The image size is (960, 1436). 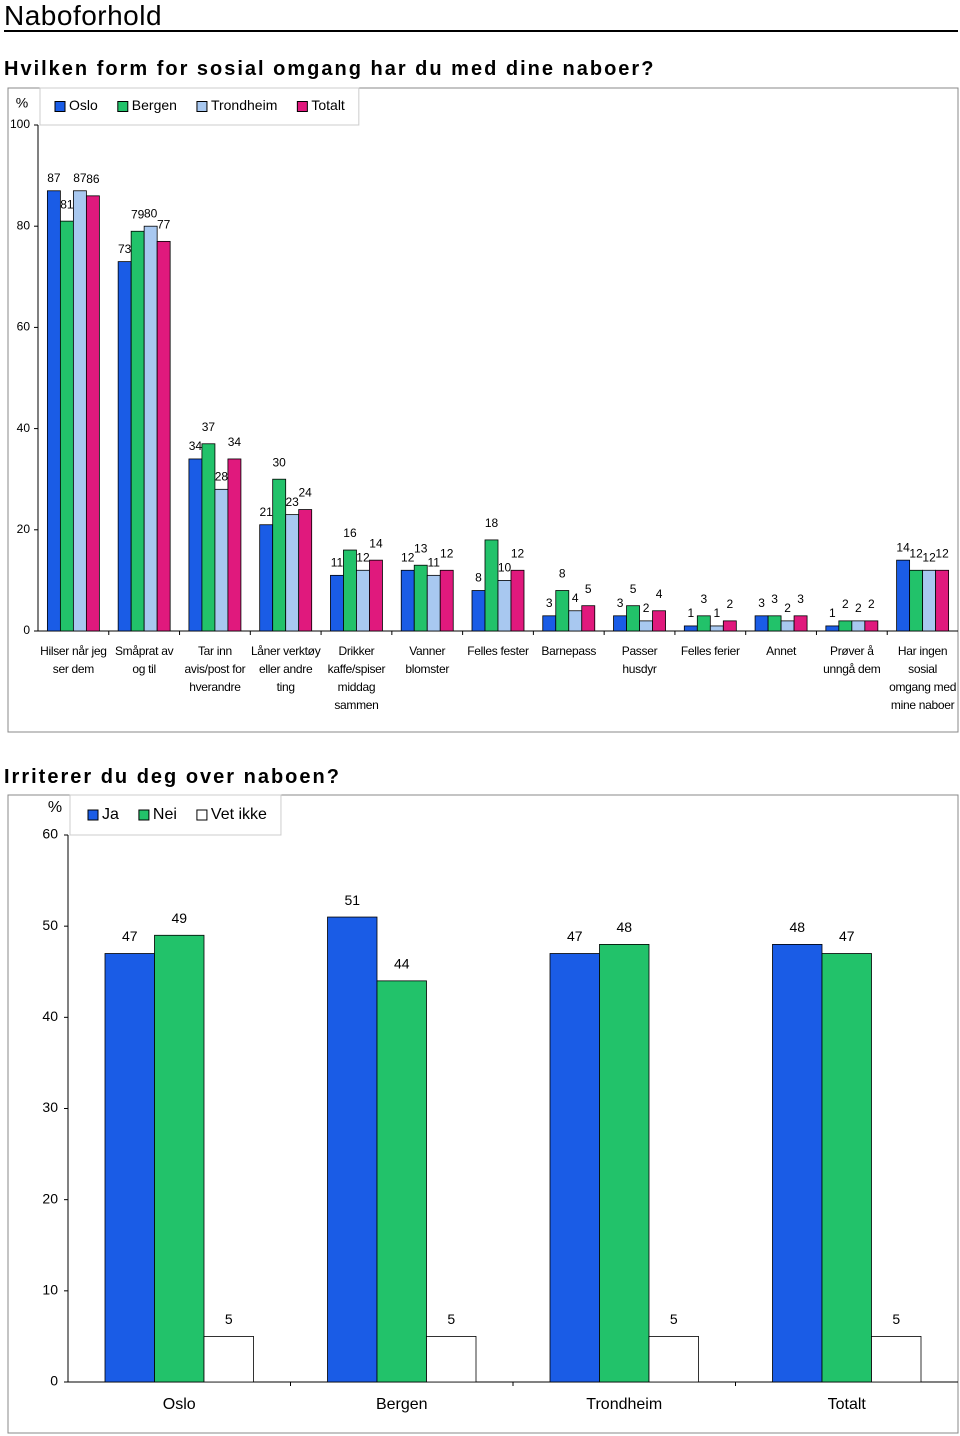 What do you see at coordinates (179, 918) in the screenshot?
I see `data-label: 49` at bounding box center [179, 918].